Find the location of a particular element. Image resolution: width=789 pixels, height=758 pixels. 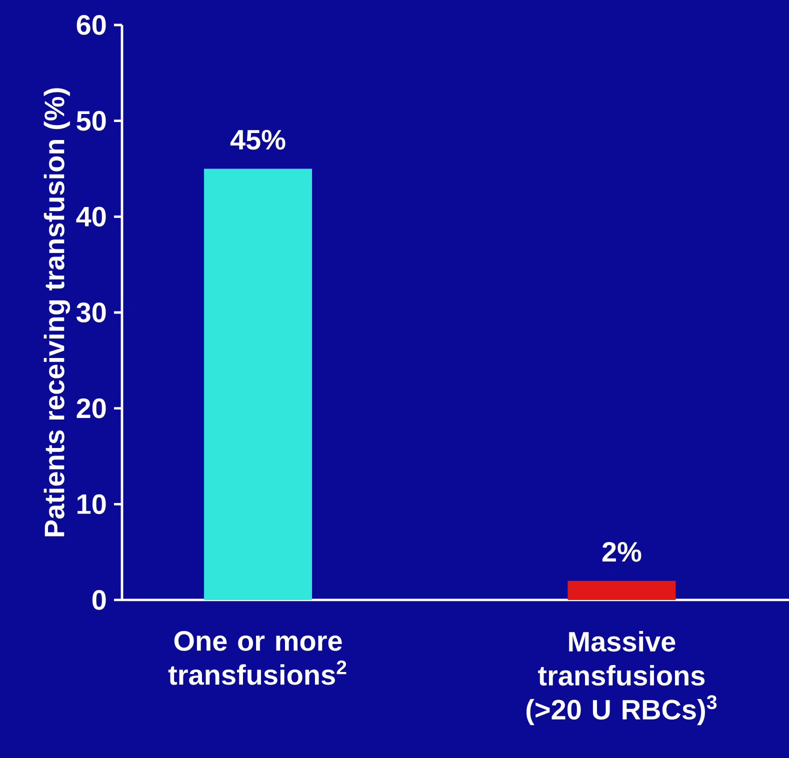

data-label: 2% is located at coordinates (622, 552).